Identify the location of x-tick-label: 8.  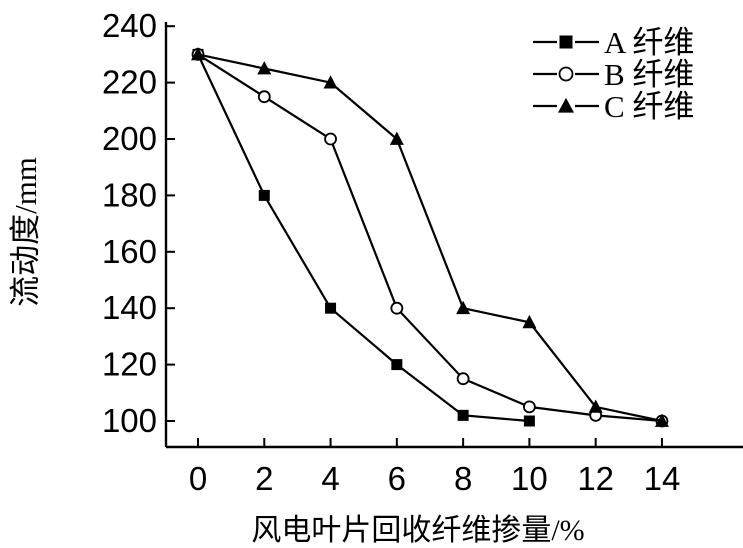
(463, 478).